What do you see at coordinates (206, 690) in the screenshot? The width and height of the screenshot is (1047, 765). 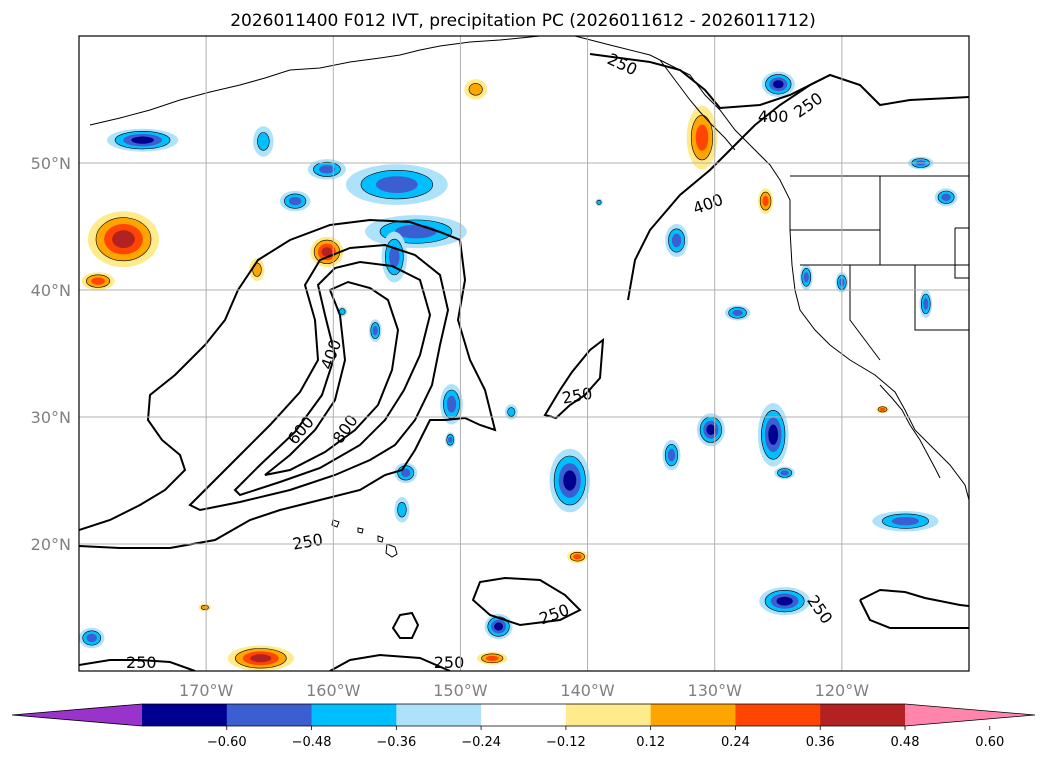 I see `lon-tick-label: 170°W` at bounding box center [206, 690].